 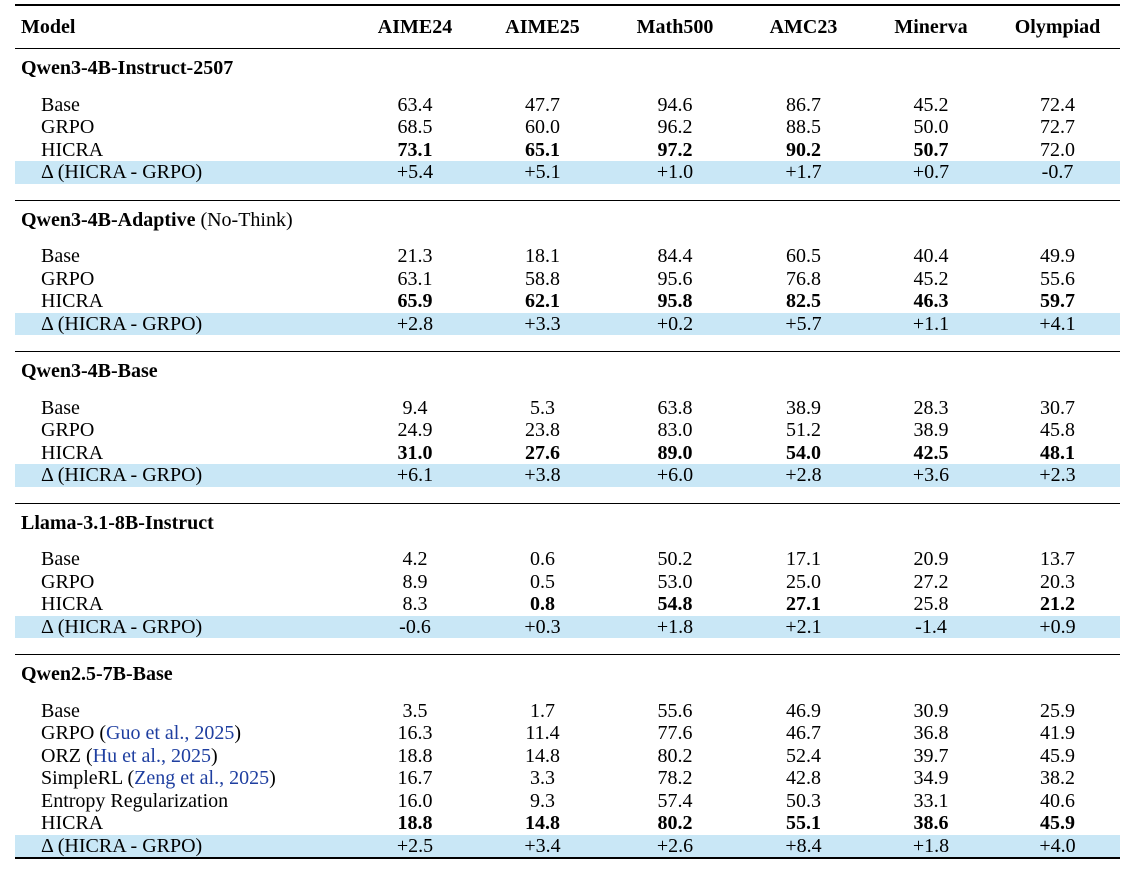 I want to click on value-cell: 86.7, so click(x=803, y=105).